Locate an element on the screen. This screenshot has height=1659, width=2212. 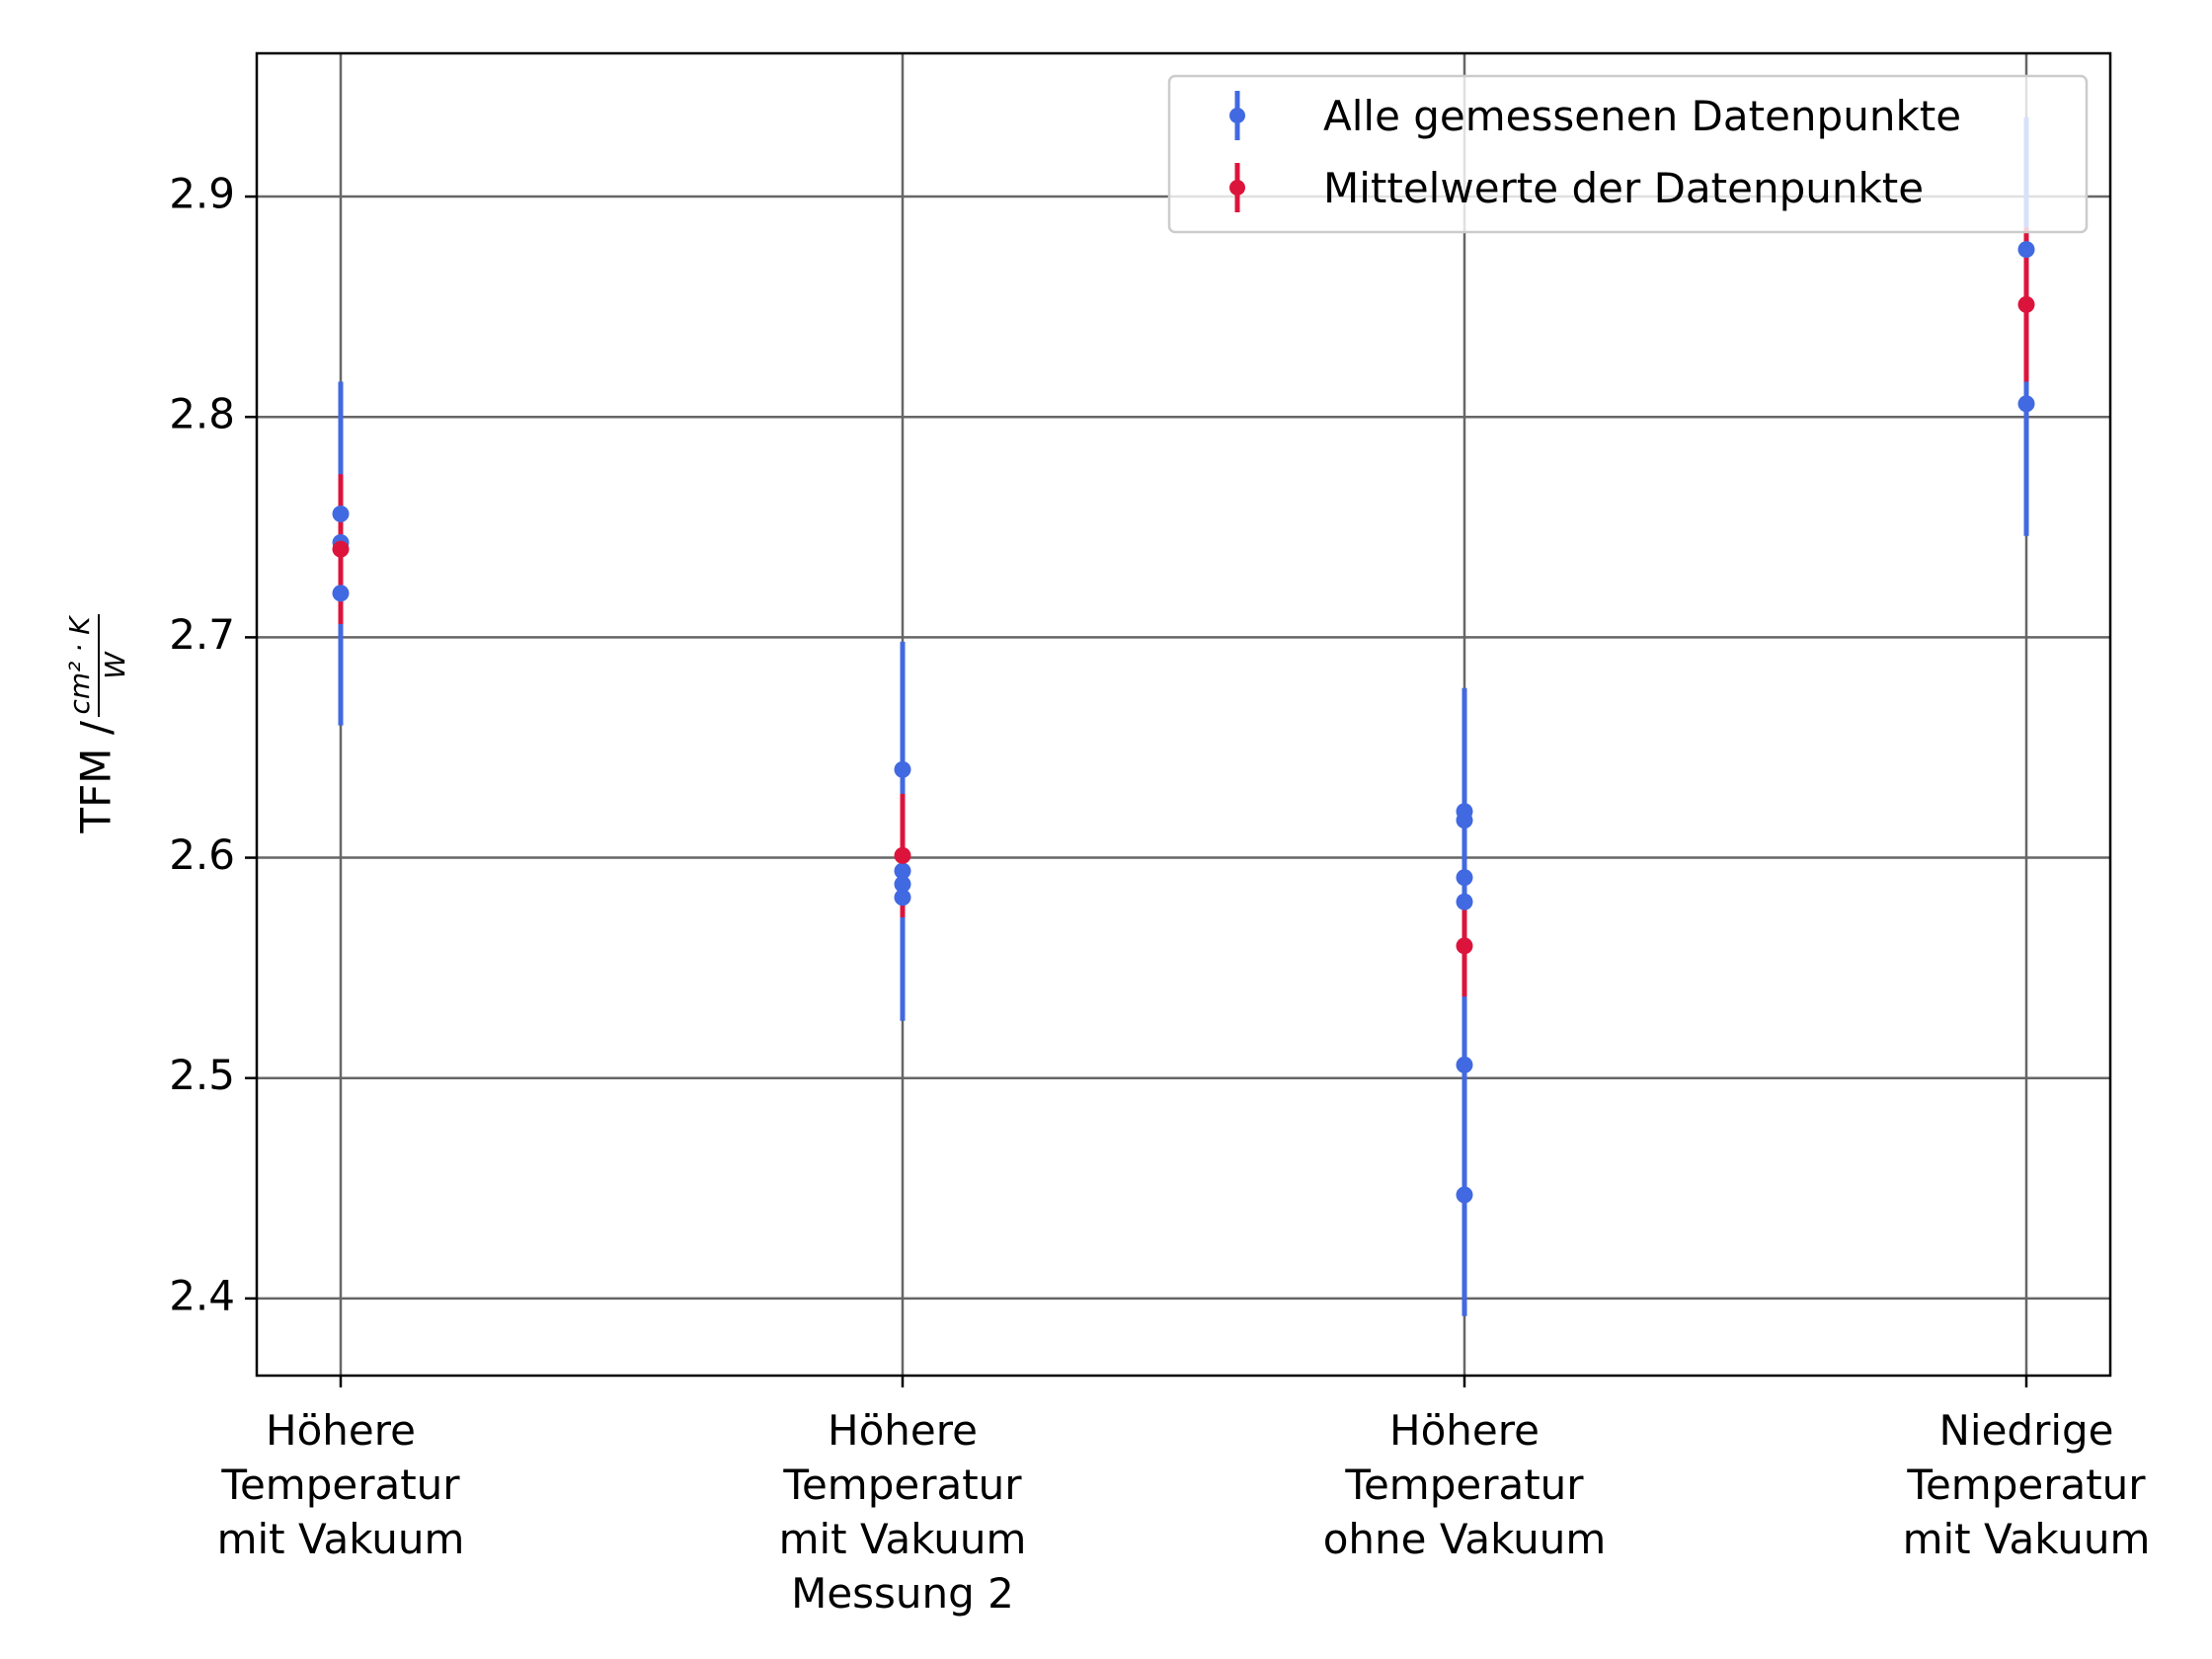
y-axis-unit-denominator: W is located at coordinates (115, 665).